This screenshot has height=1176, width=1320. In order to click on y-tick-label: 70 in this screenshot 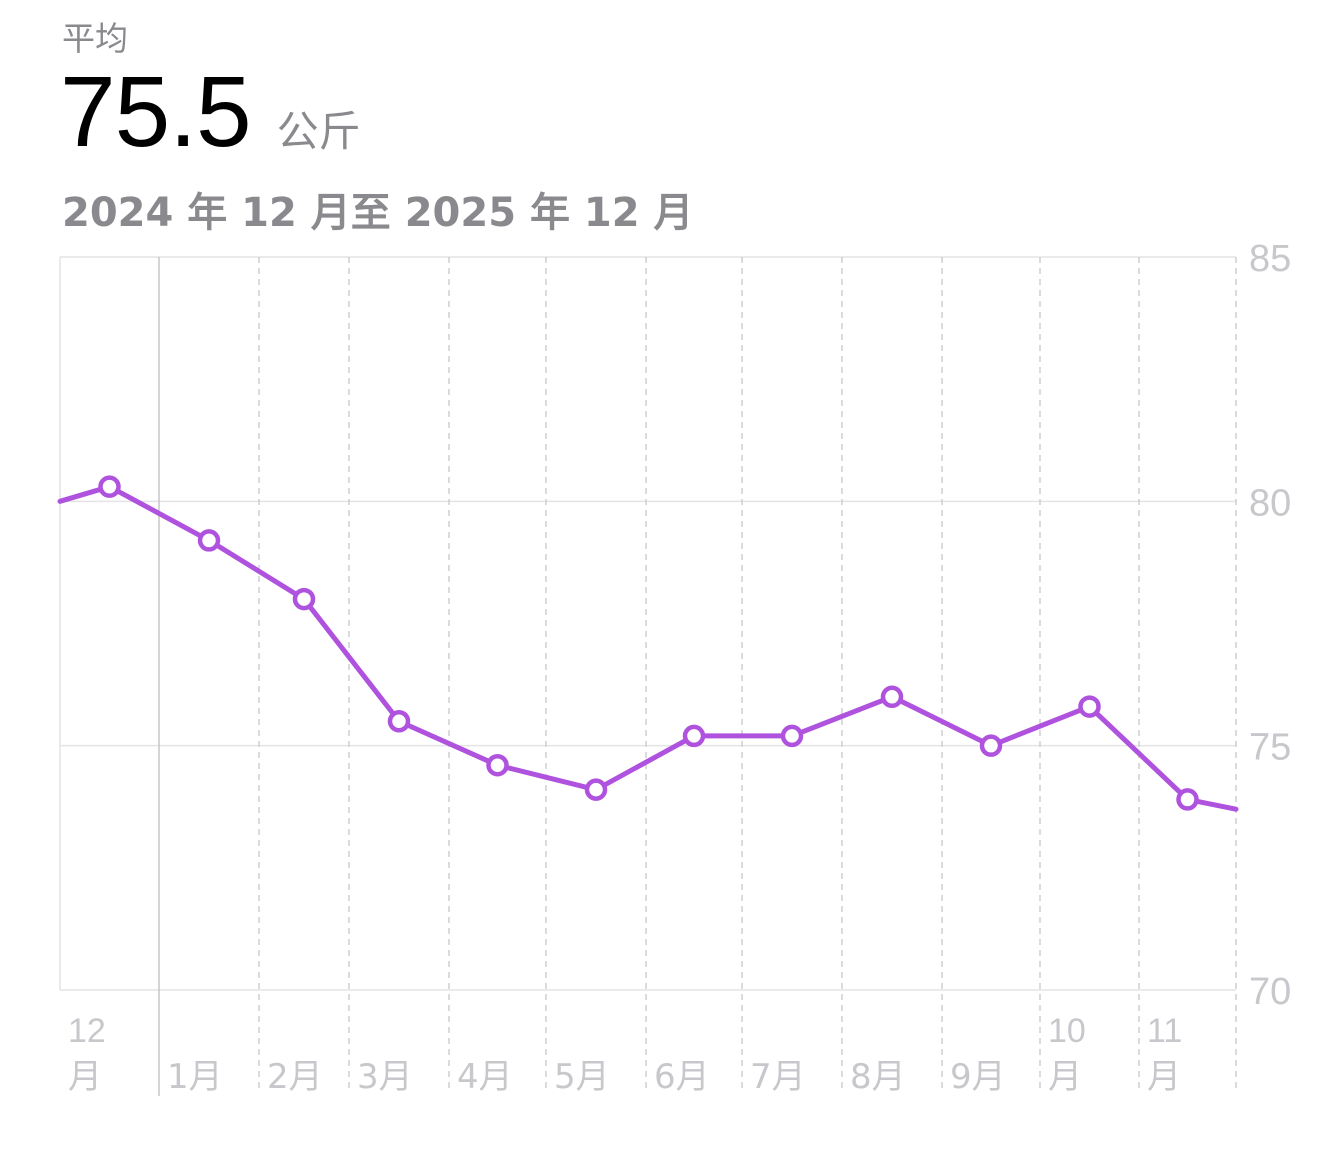, I will do `click(1270, 992)`.